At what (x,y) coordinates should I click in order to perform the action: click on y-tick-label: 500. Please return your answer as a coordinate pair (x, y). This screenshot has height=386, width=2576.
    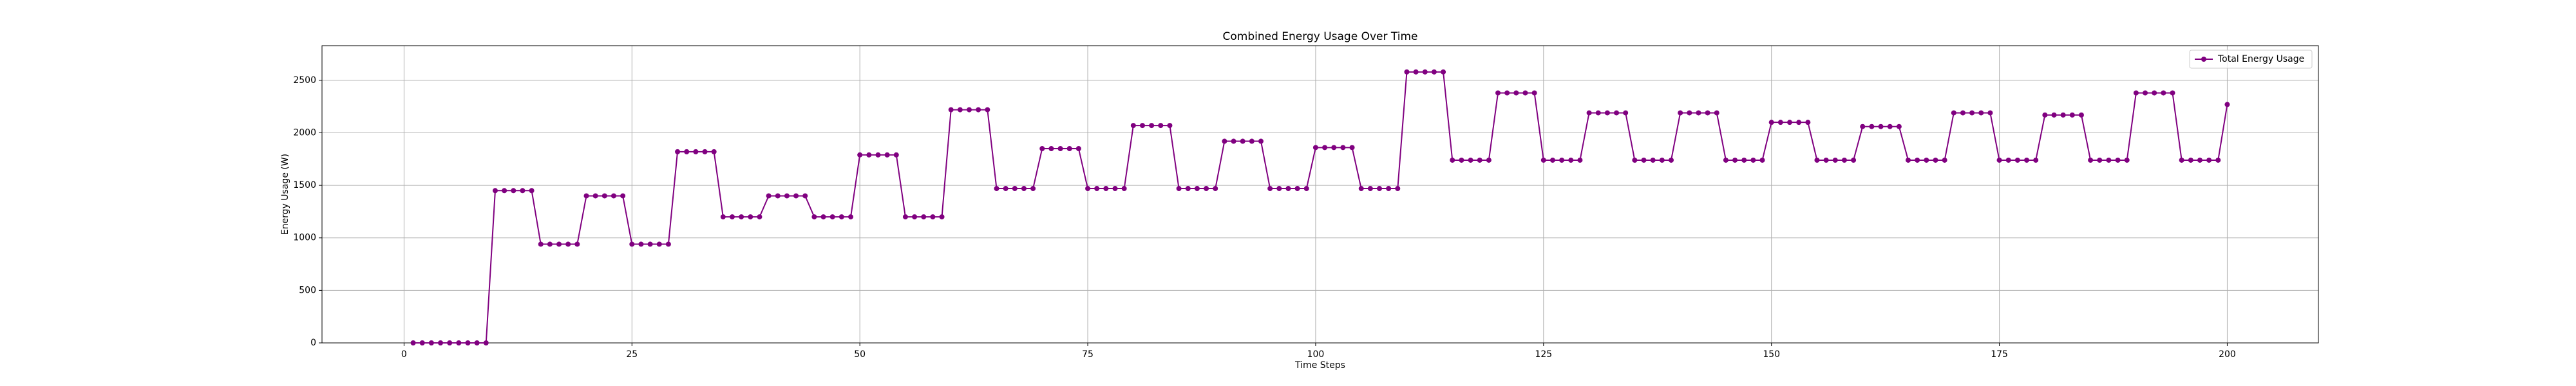
    Looking at the image, I should click on (307, 290).